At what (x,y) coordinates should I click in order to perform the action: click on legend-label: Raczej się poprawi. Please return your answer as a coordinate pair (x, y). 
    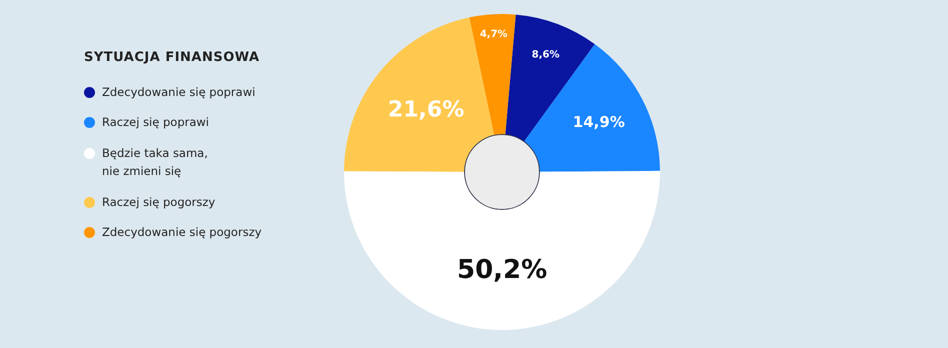
    Looking at the image, I should click on (155, 123).